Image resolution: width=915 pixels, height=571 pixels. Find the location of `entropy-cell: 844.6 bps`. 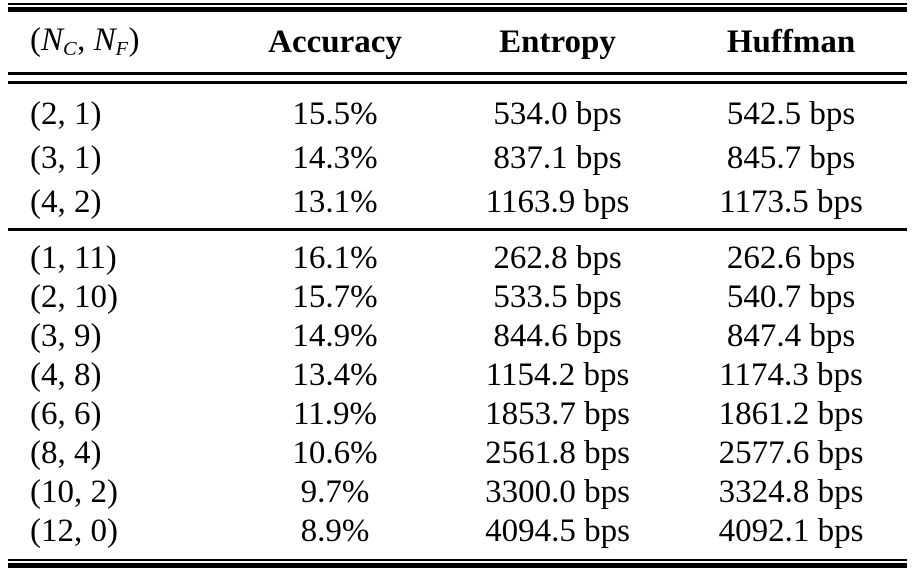

entropy-cell: 844.6 bps is located at coordinates (557, 336).